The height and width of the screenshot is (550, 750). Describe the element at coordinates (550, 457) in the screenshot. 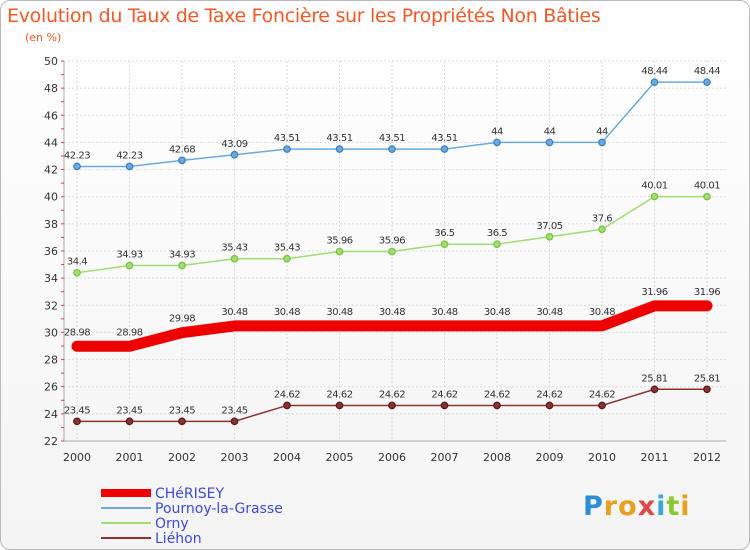

I see `x-tick-label: 2009` at that location.